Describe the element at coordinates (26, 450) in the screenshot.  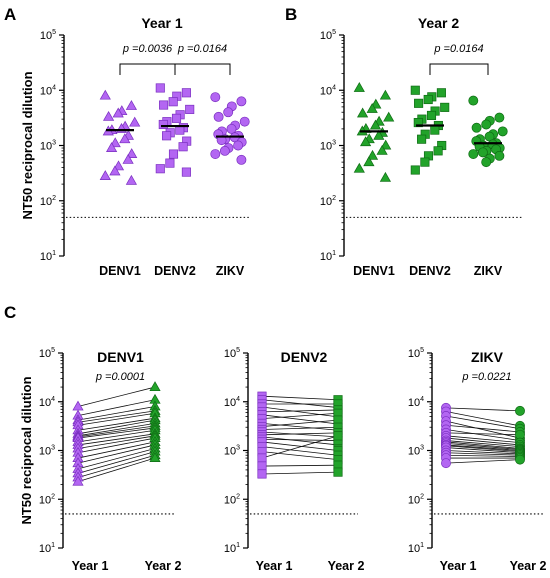
I see `y-axis-label: NT50 reciprocal dilution` at that location.